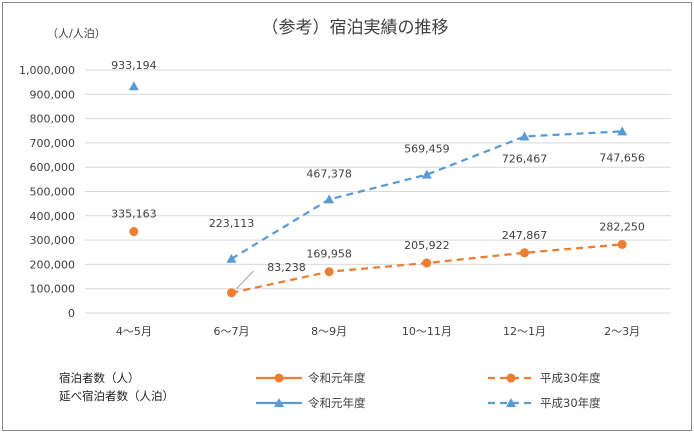 Image resolution: width=694 pixels, height=434 pixels. Describe the element at coordinates (53, 143) in the screenshot. I see `y-tick-label: 700,000` at that location.